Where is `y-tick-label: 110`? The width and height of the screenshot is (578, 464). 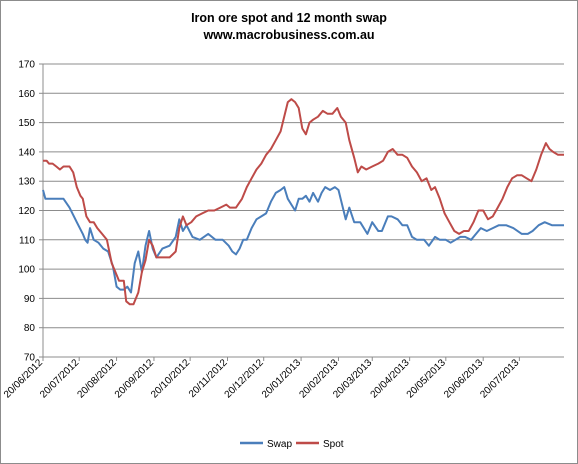
y-tick-label: 110 is located at coordinates (27, 240).